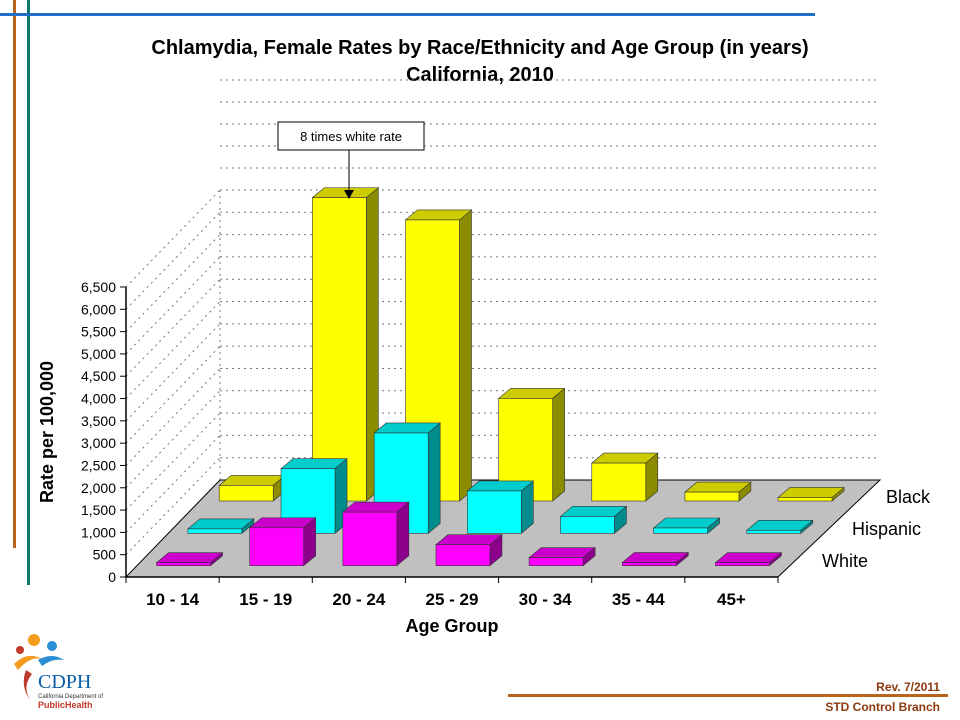  Describe the element at coordinates (98, 376) in the screenshot. I see `y-tick-label: 4,500` at that location.